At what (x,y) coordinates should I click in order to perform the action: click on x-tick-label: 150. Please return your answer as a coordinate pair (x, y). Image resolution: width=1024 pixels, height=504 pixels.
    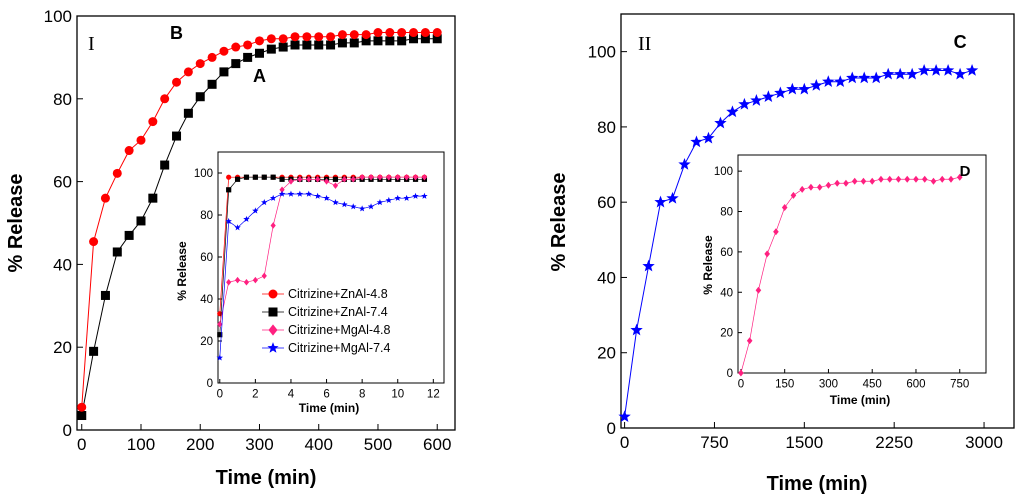
    Looking at the image, I should click on (784, 385).